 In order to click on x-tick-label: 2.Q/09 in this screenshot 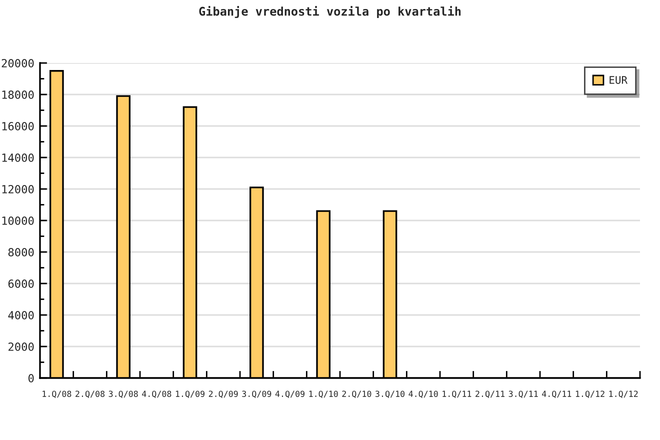, I will do `click(223, 394)`.